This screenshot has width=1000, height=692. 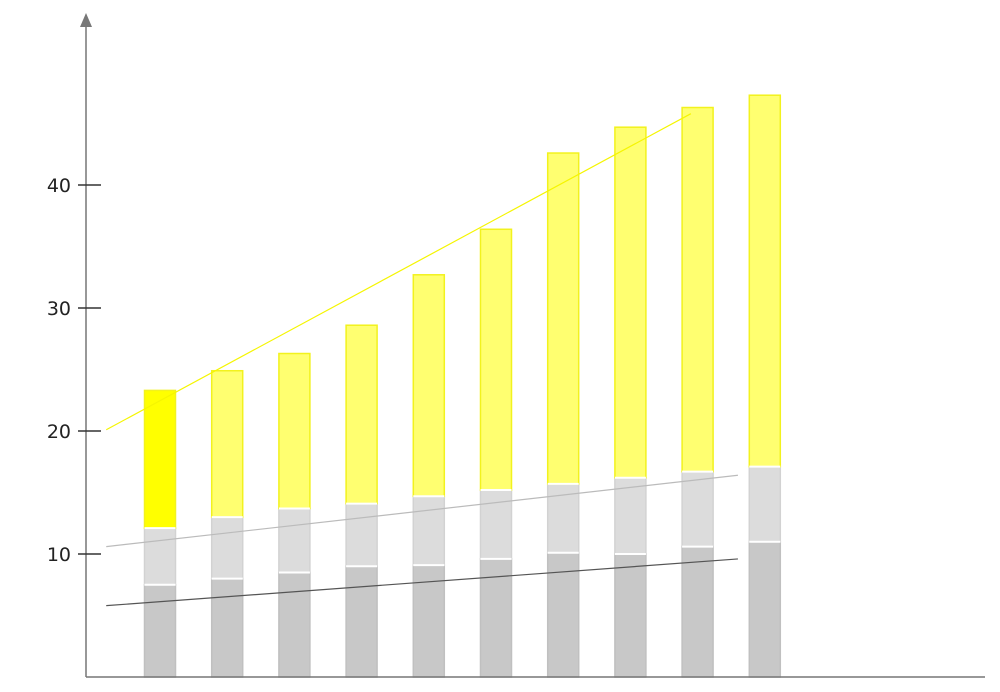 I want to click on y-tick-label: 40, so click(x=59, y=186).